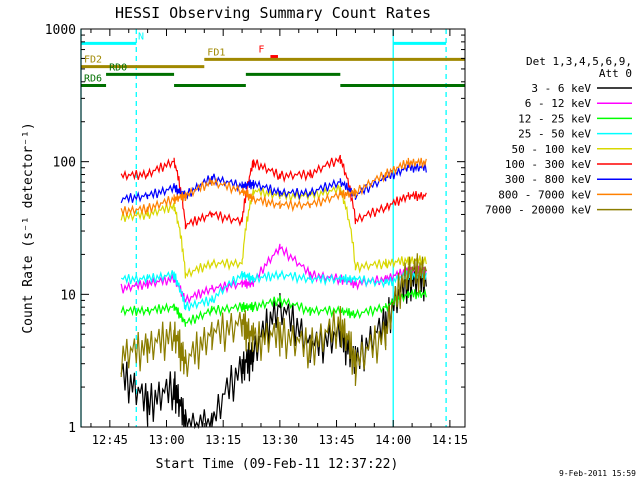  What do you see at coordinates (261, 50) in the screenshot?
I see `flag-label-1: F` at bounding box center [261, 50].